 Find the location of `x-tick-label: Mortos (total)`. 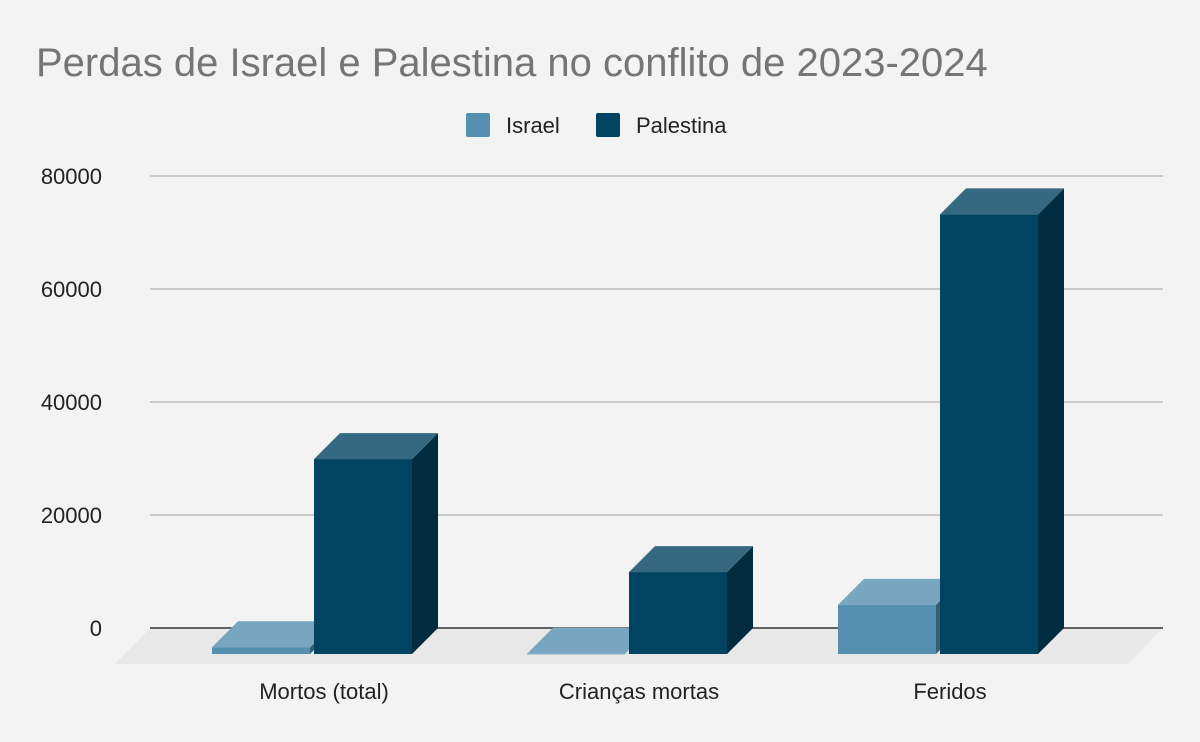

x-tick-label: Mortos (total) is located at coordinates (324, 691).